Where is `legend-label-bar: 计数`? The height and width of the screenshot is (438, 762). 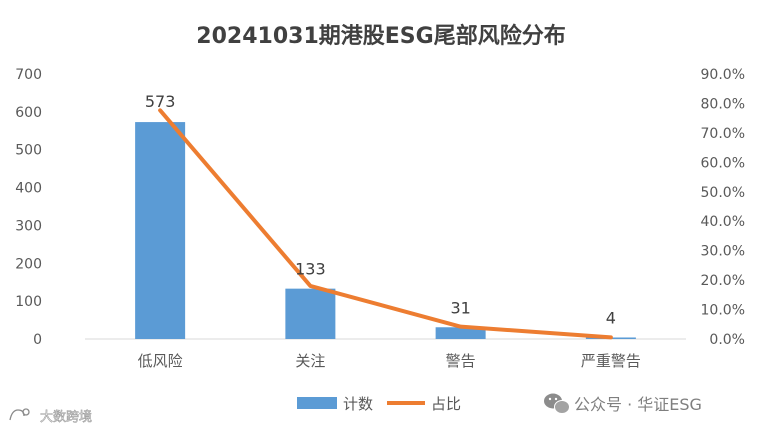
legend-label-bar: 计数 is located at coordinates (358, 404).